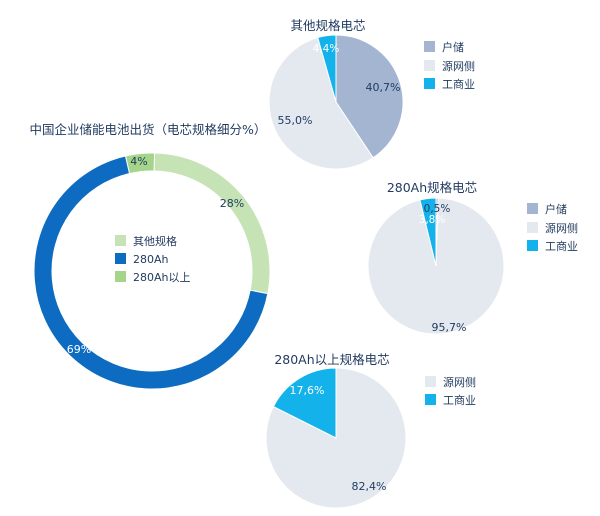 The width and height of the screenshot is (600, 516). What do you see at coordinates (556, 209) in the screenshot?
I see `pie-280ah-legend-label-home: 户储` at bounding box center [556, 209].